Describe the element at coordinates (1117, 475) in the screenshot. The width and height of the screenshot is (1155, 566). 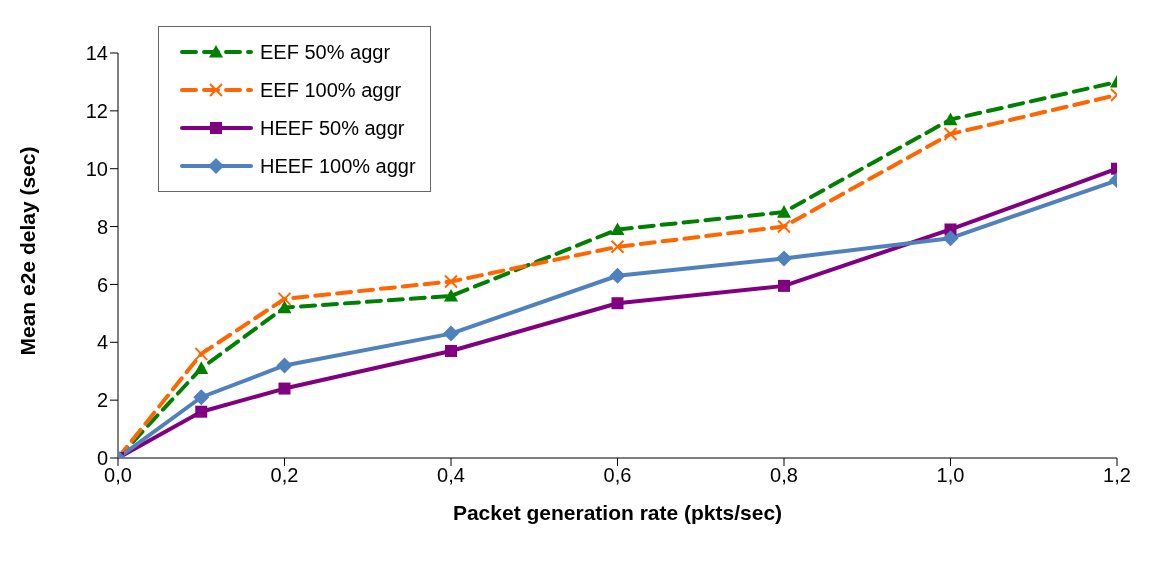
I see `x-tick-label: 1,2` at that location.